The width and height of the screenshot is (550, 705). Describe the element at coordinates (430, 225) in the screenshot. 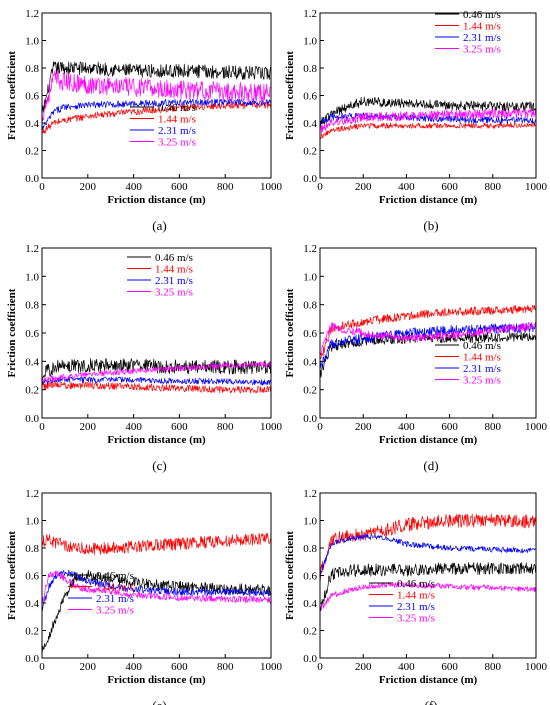

I see `panel-caption: (b)` at that location.